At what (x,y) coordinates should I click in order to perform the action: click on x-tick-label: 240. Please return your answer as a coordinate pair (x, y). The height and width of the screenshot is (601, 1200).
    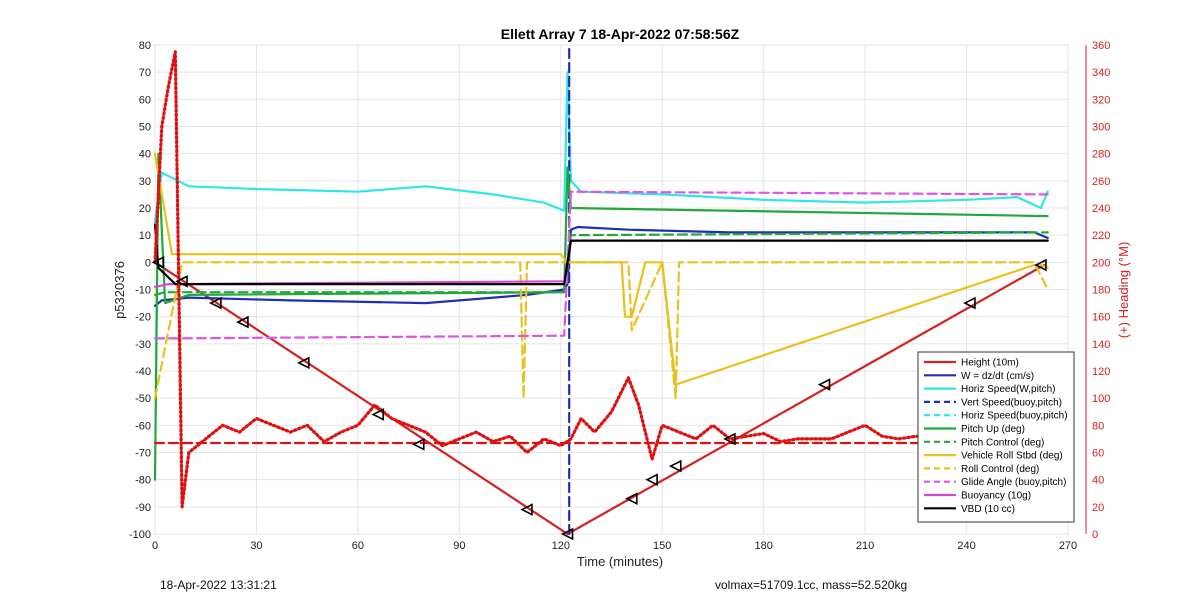
    Looking at the image, I should click on (966, 546).